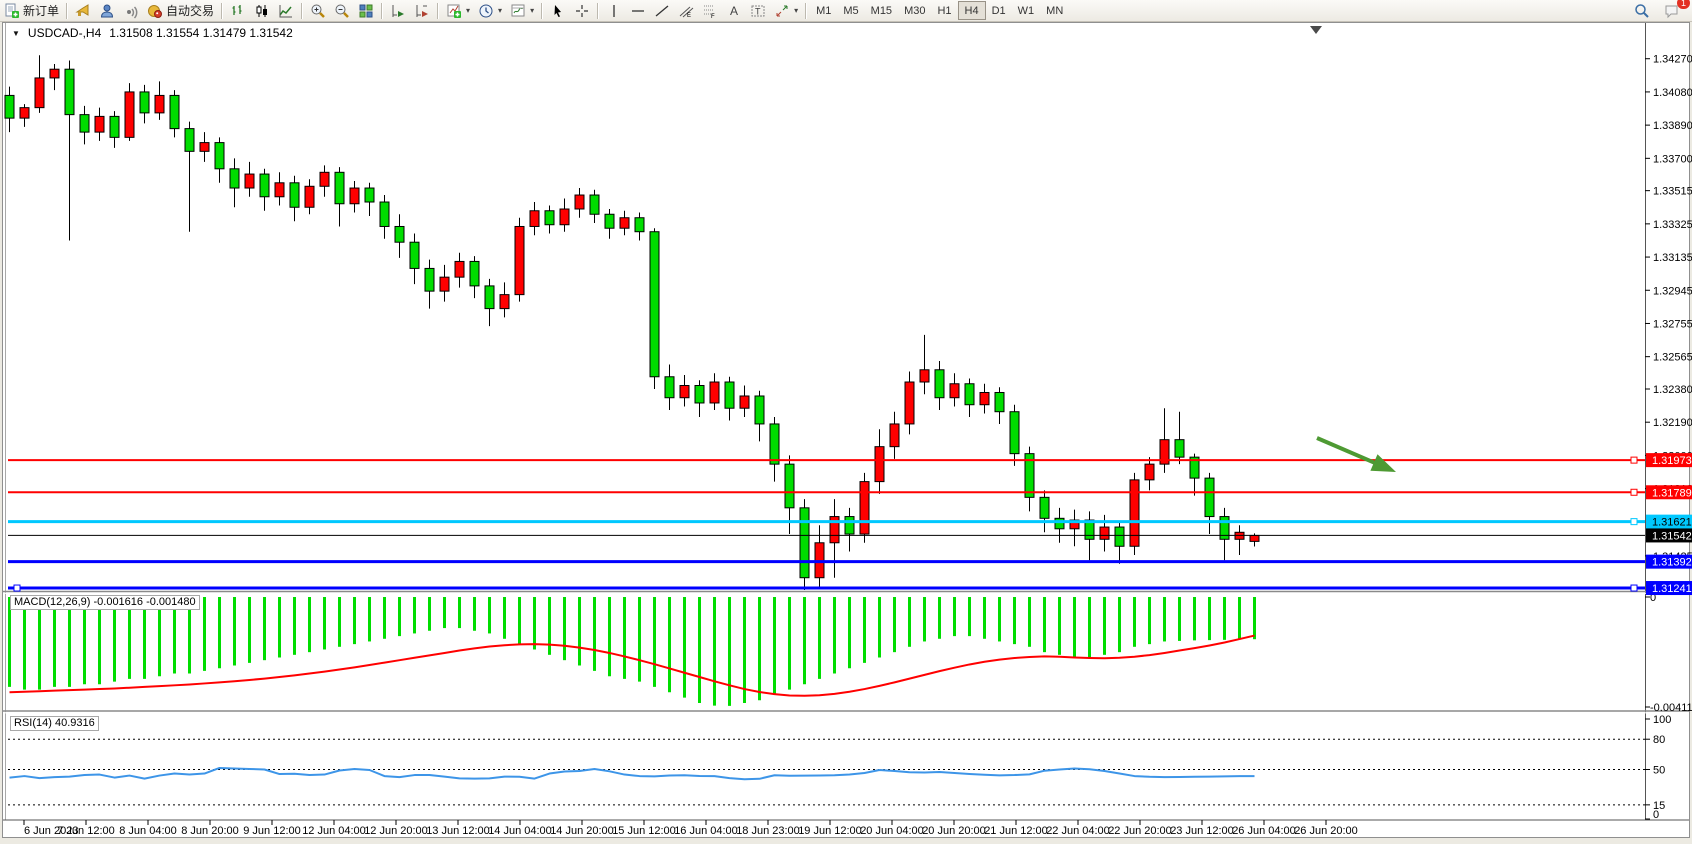 Image resolution: width=1692 pixels, height=844 pixels. What do you see at coordinates (824, 10) in the screenshot?
I see `timeframe-m1-button: M1` at bounding box center [824, 10].